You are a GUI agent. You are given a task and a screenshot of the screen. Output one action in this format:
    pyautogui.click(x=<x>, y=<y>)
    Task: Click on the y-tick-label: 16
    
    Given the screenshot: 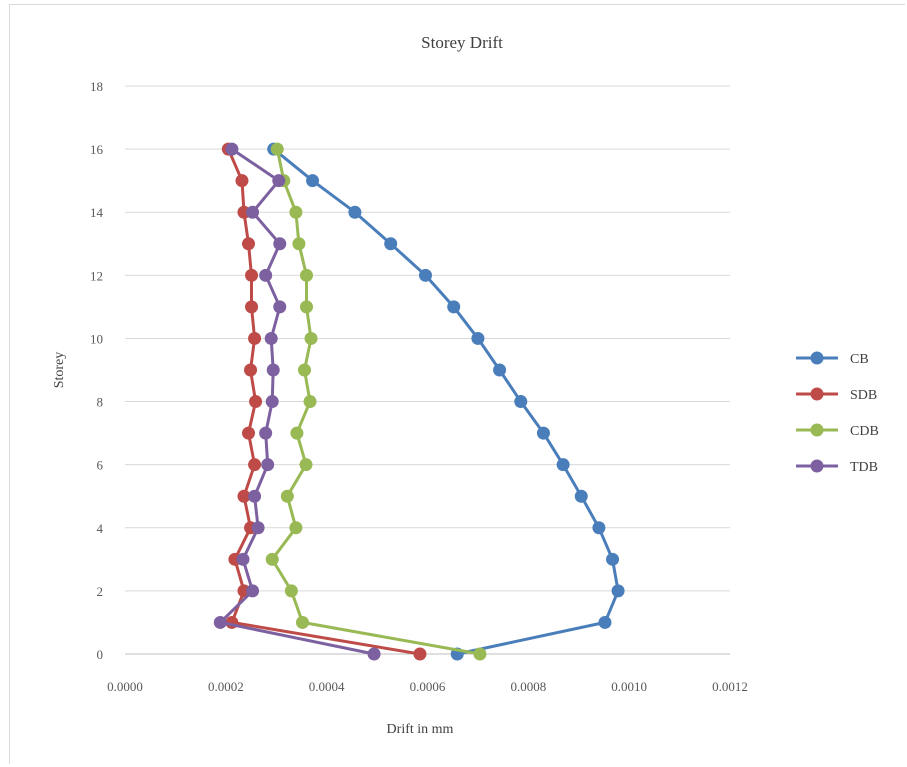 What is the action you would take?
    pyautogui.click(x=97, y=149)
    